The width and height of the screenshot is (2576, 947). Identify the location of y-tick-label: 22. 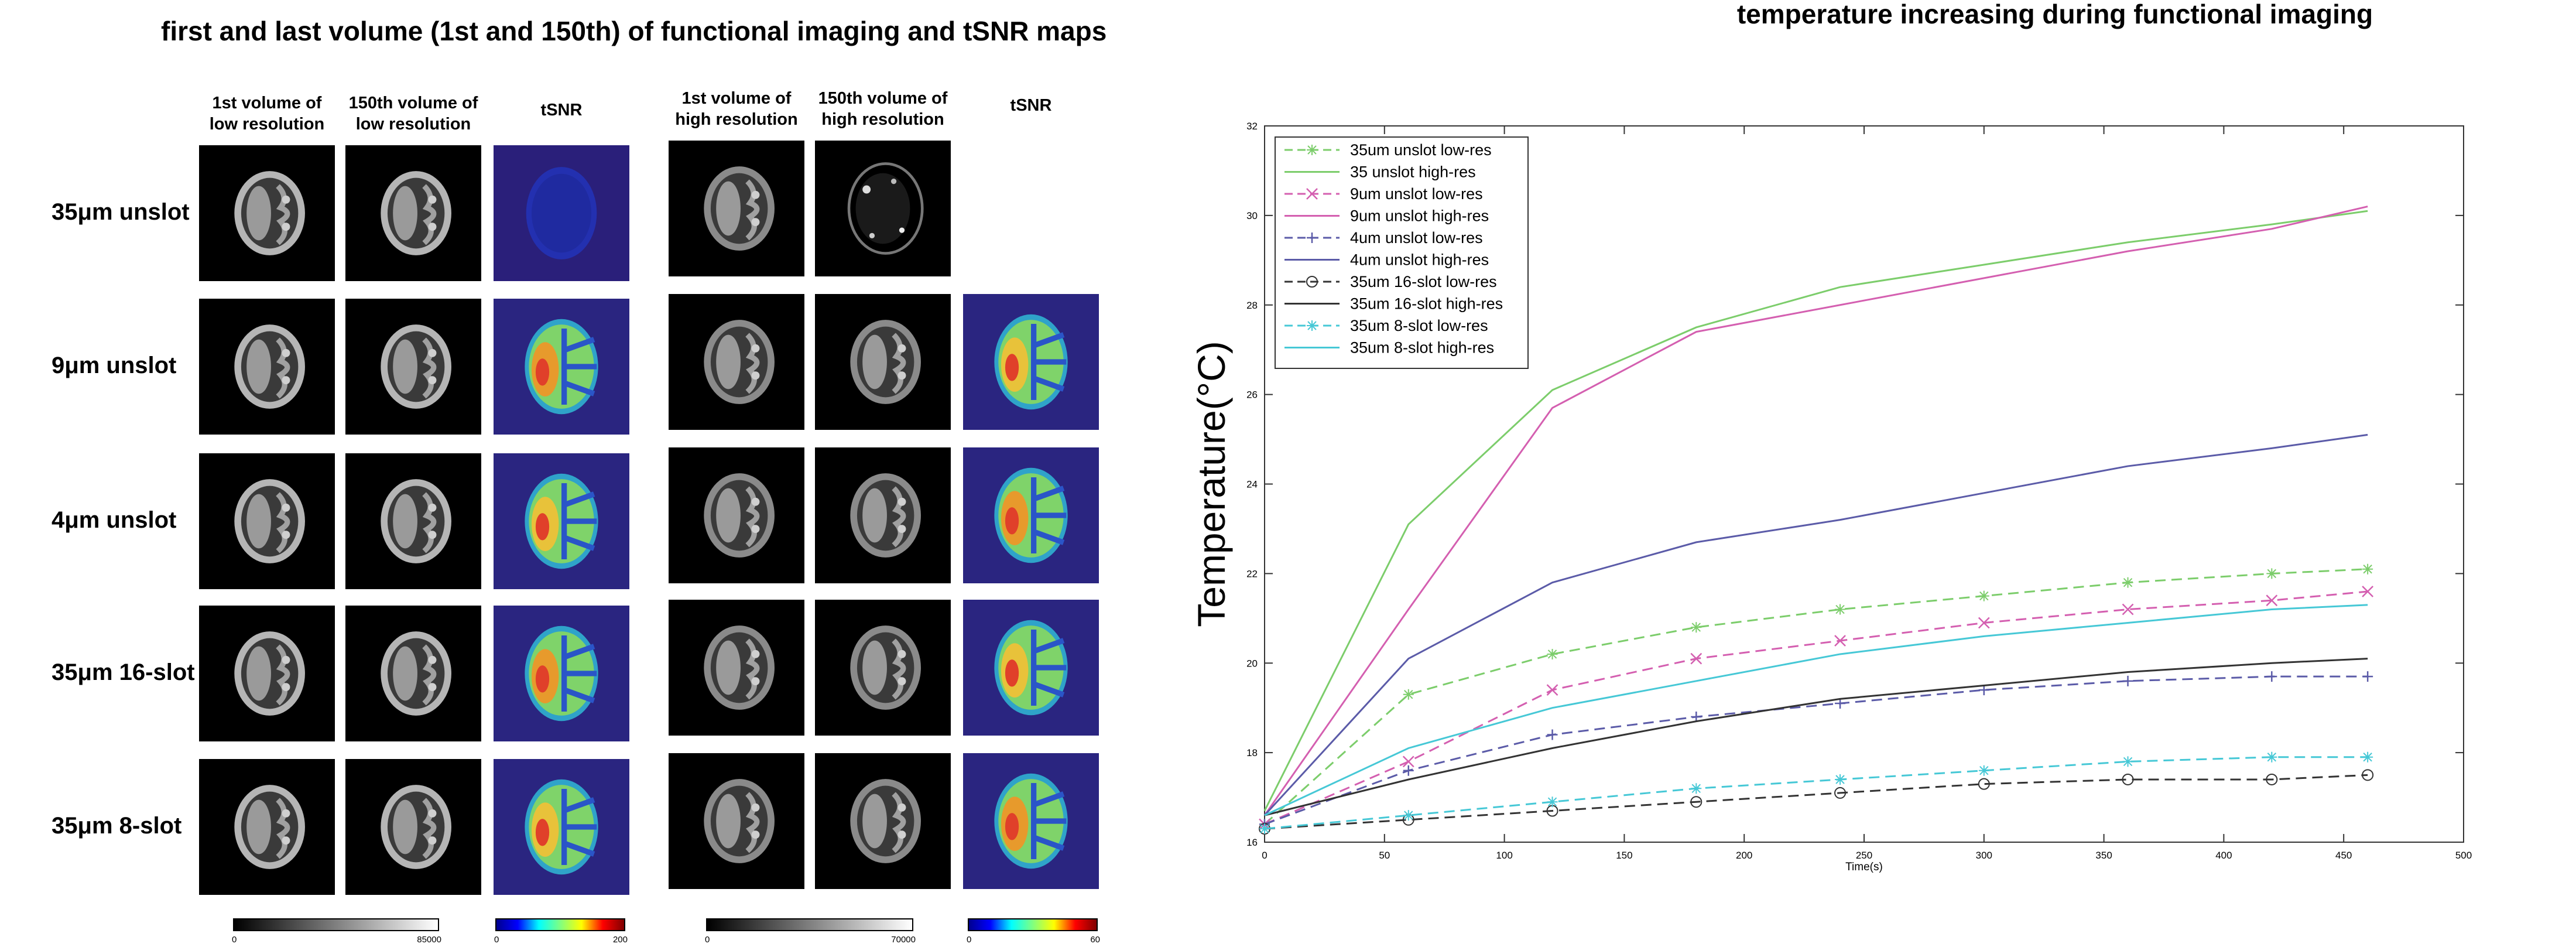
(1252, 573).